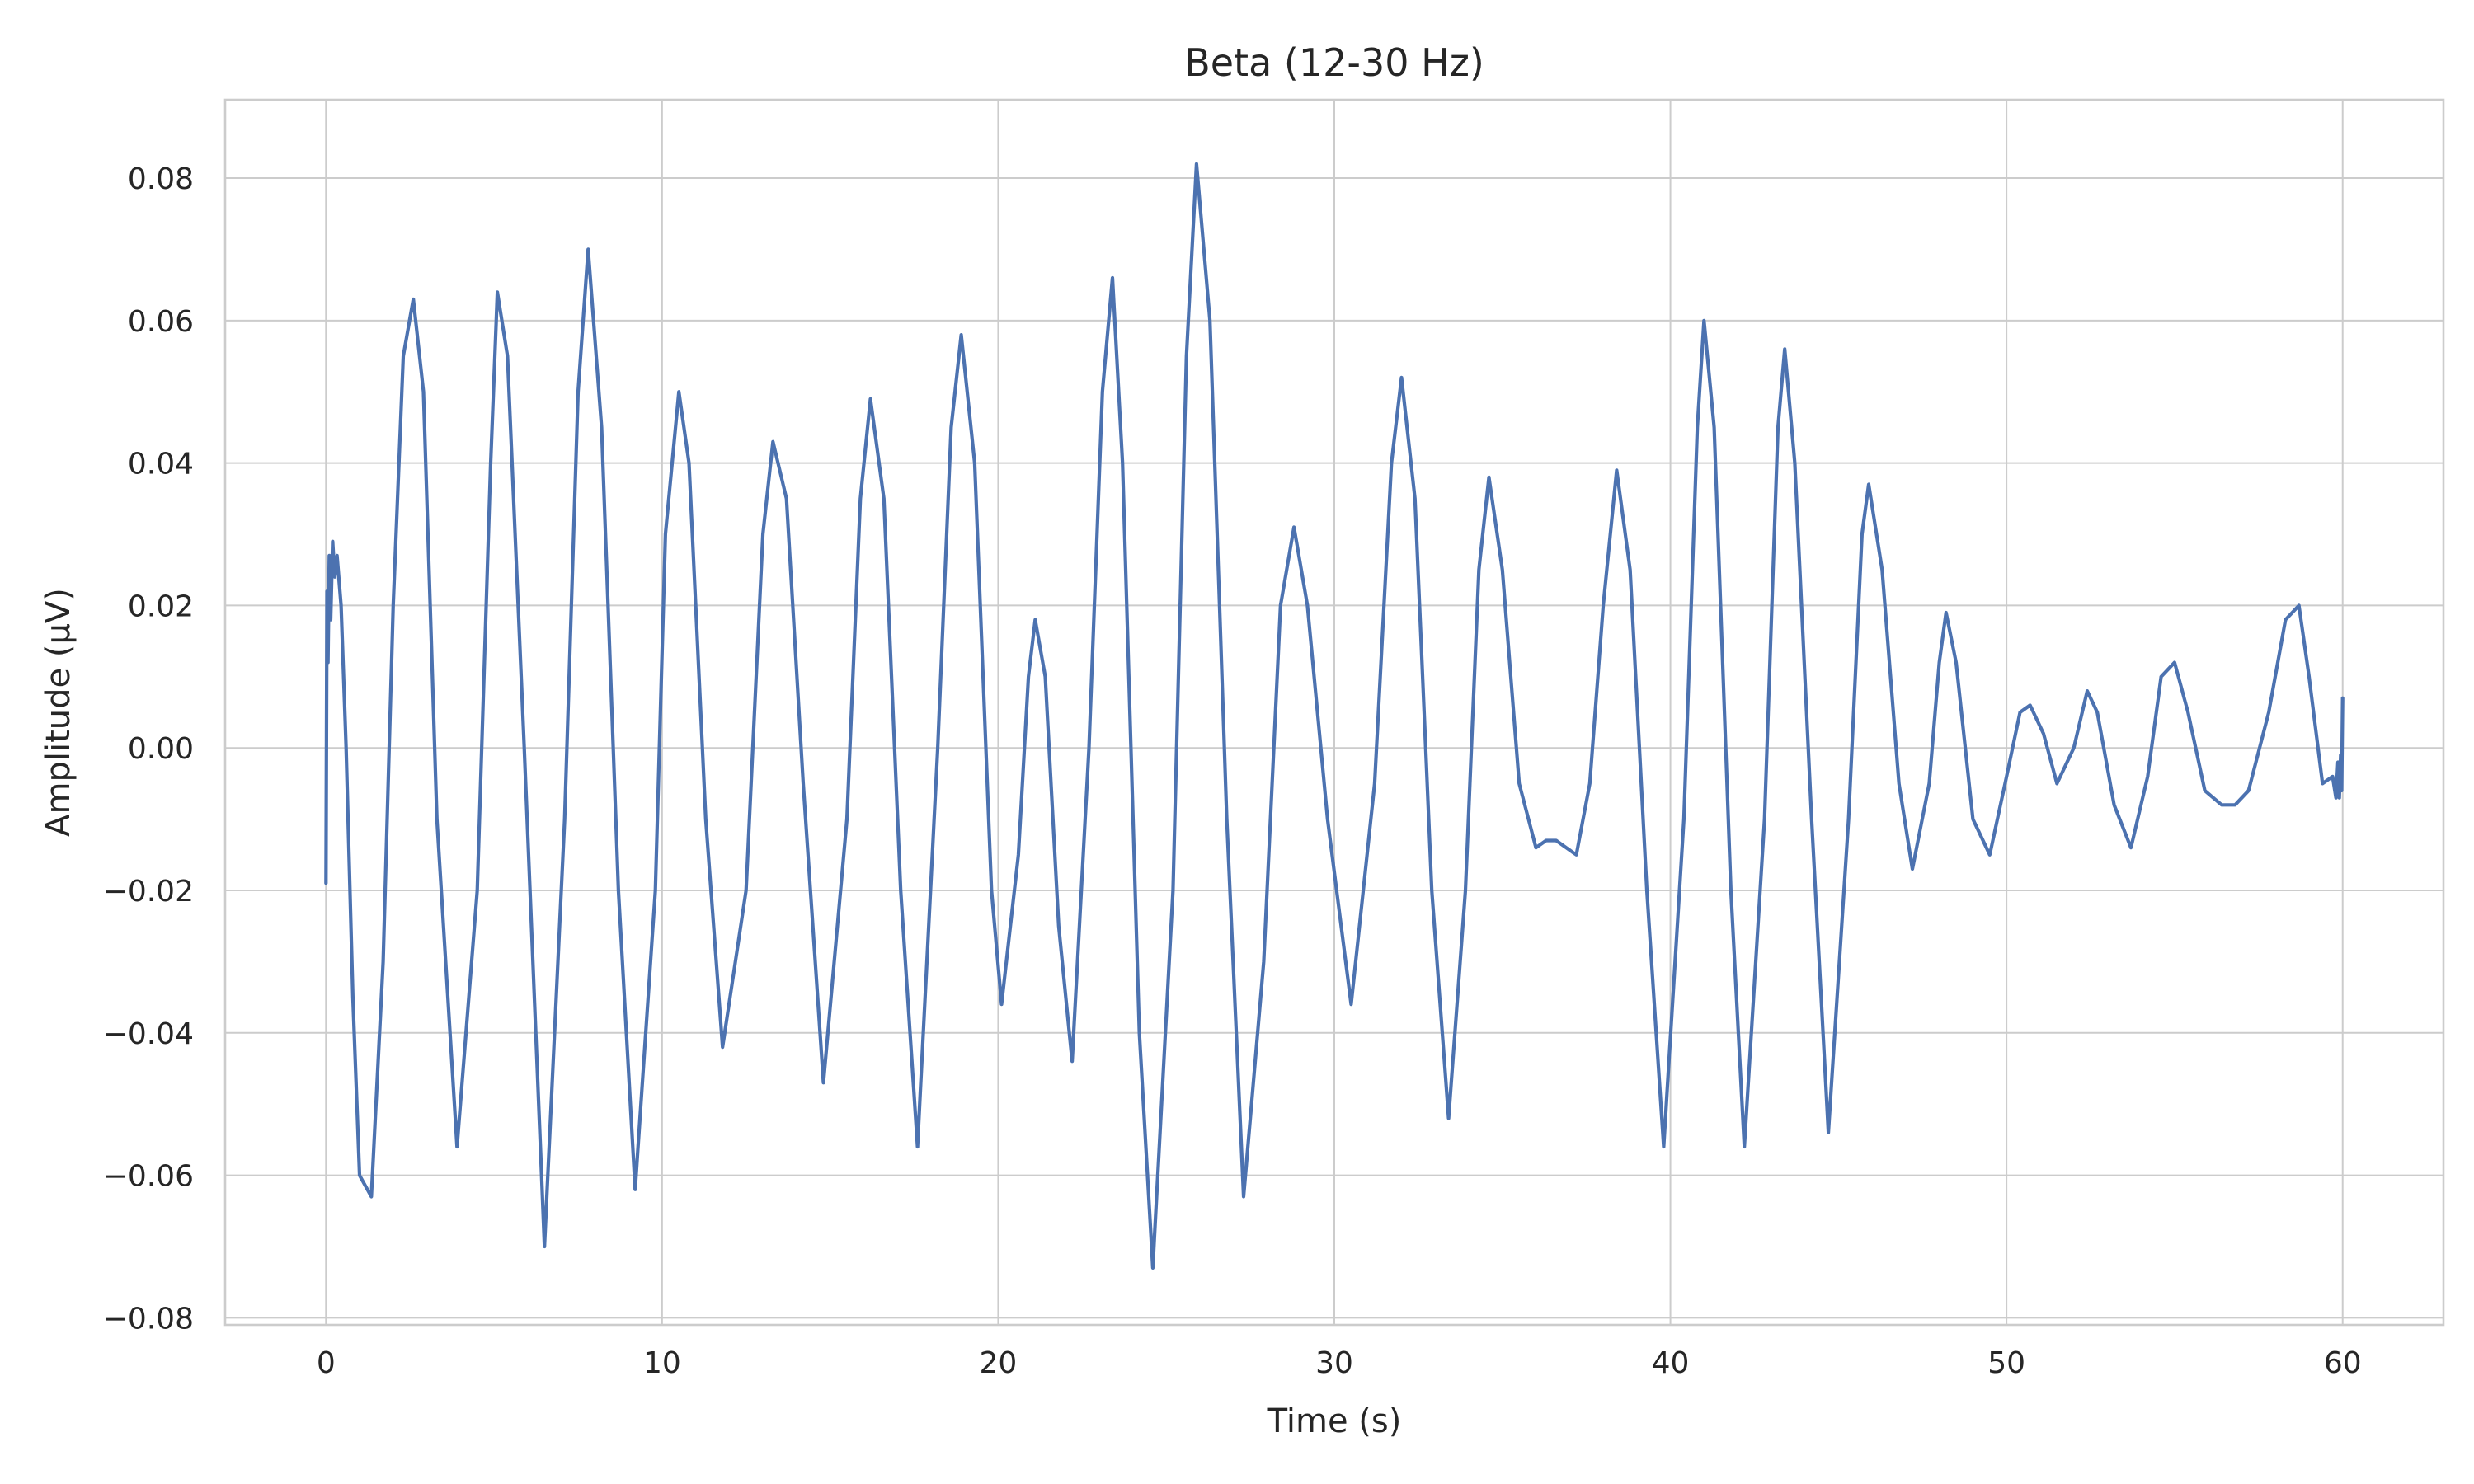 Image resolution: width=2474 pixels, height=1484 pixels. What do you see at coordinates (148, 892) in the screenshot?
I see `y-tick-label: −0.02` at bounding box center [148, 892].